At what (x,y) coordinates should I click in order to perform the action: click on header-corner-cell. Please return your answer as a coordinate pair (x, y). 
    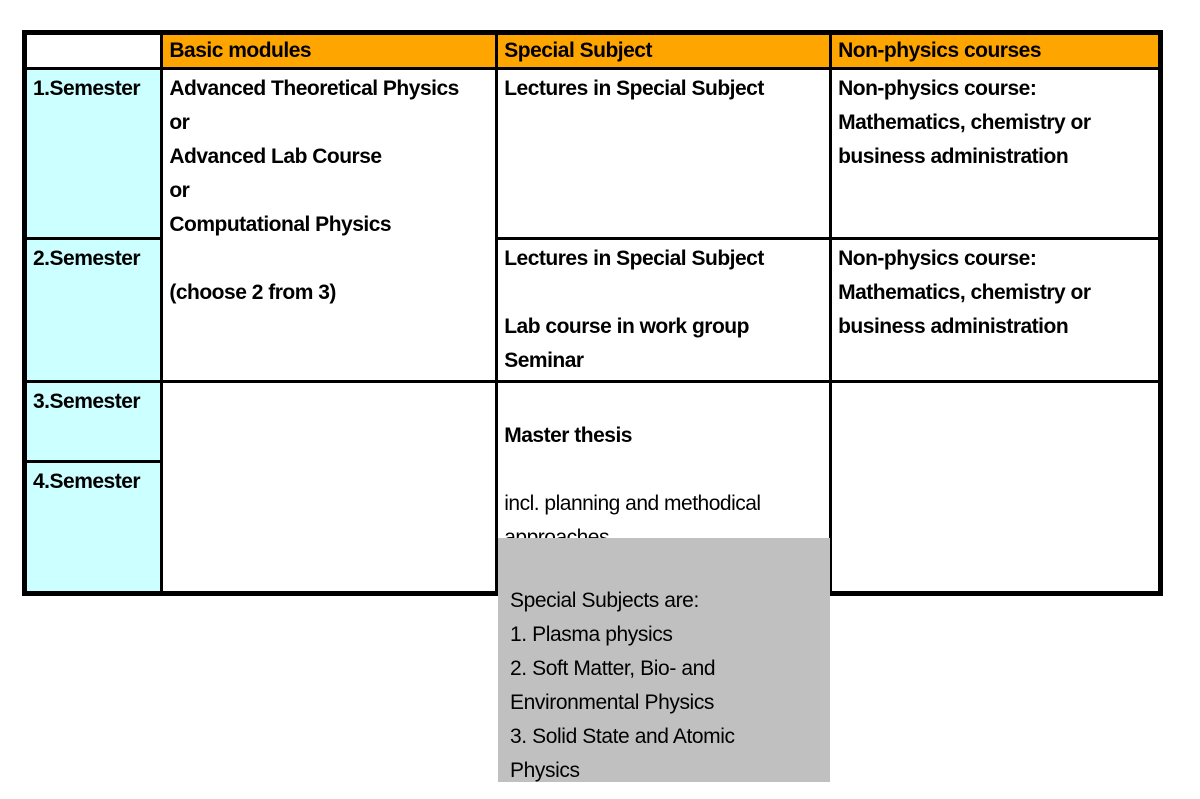
    Looking at the image, I should click on (93, 50).